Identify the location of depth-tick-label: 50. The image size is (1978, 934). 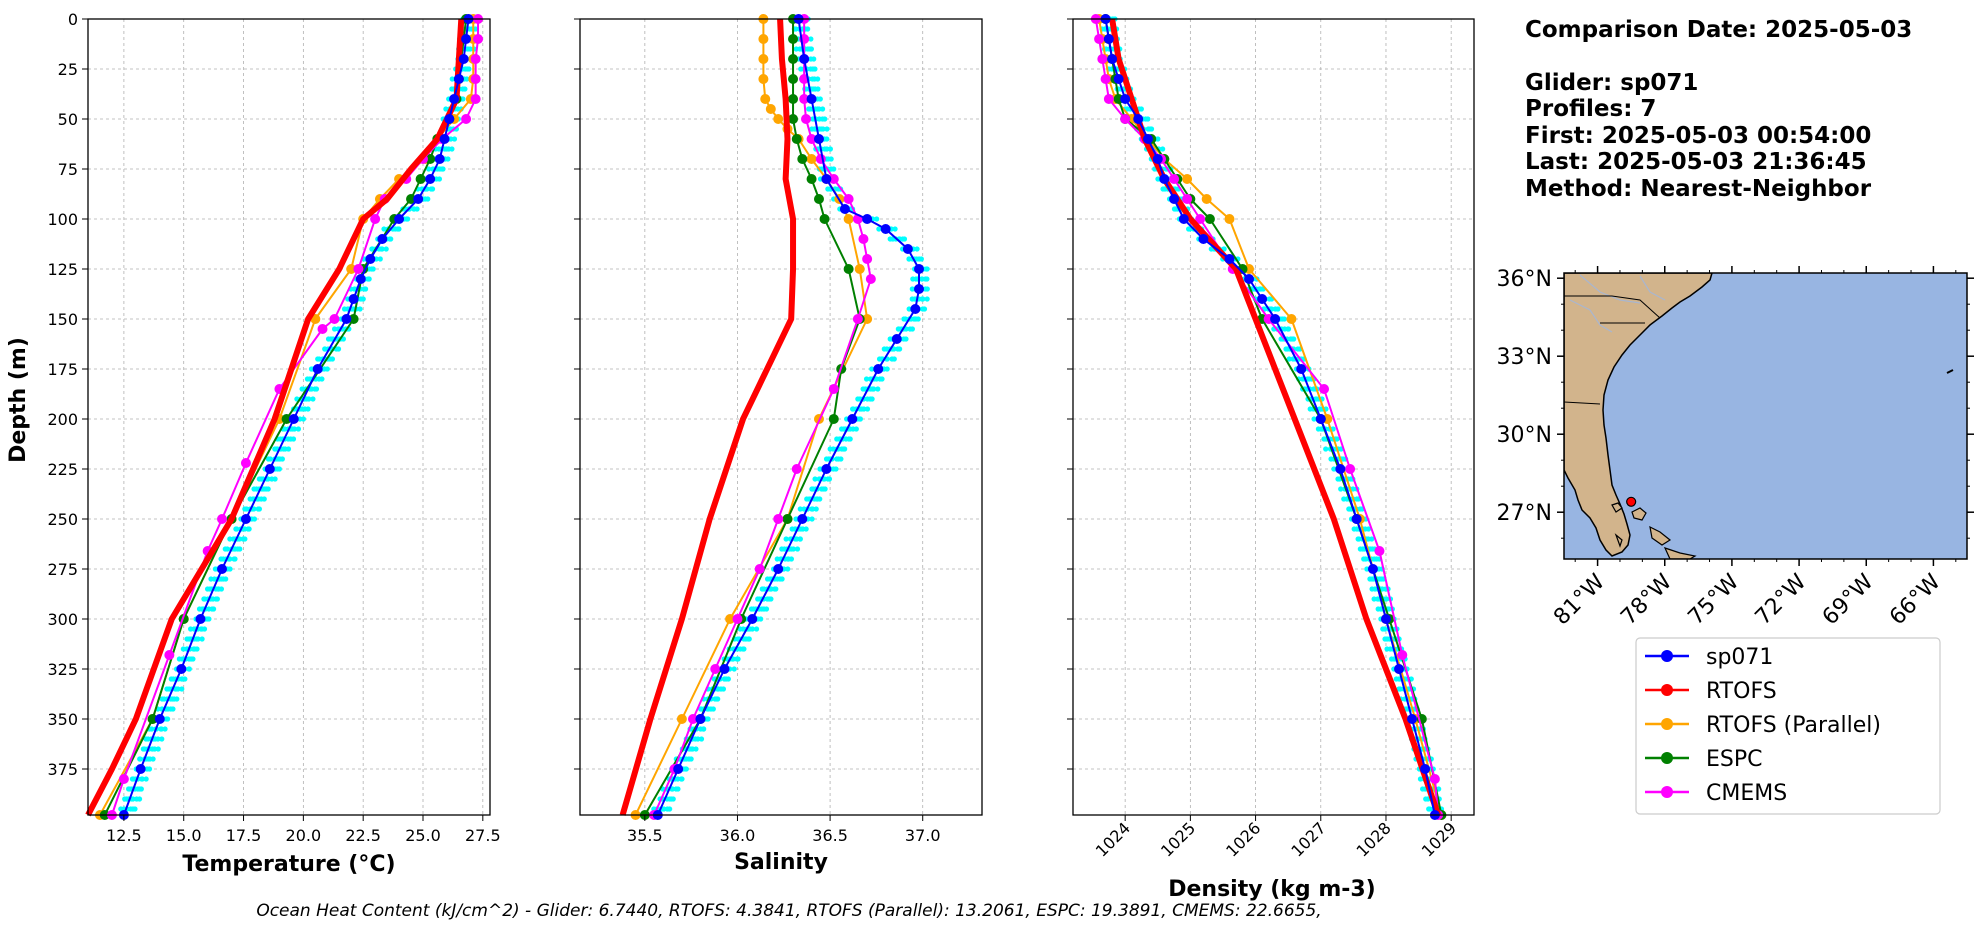
(68, 119).